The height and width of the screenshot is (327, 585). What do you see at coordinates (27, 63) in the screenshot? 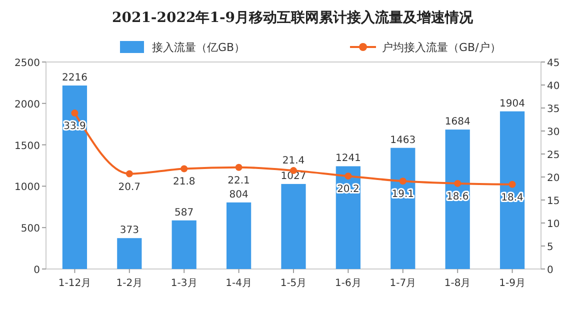
I see `y-tick-label: 2500` at bounding box center [27, 63].